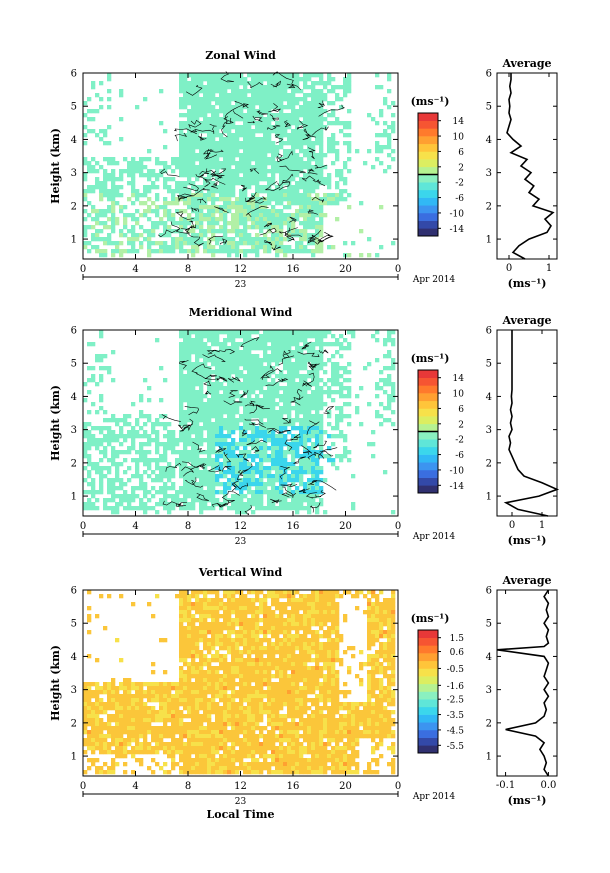 The width and height of the screenshot is (610, 873). Describe the element at coordinates (55, 423) in the screenshot. I see `y-axis-label: Height (km)` at that location.